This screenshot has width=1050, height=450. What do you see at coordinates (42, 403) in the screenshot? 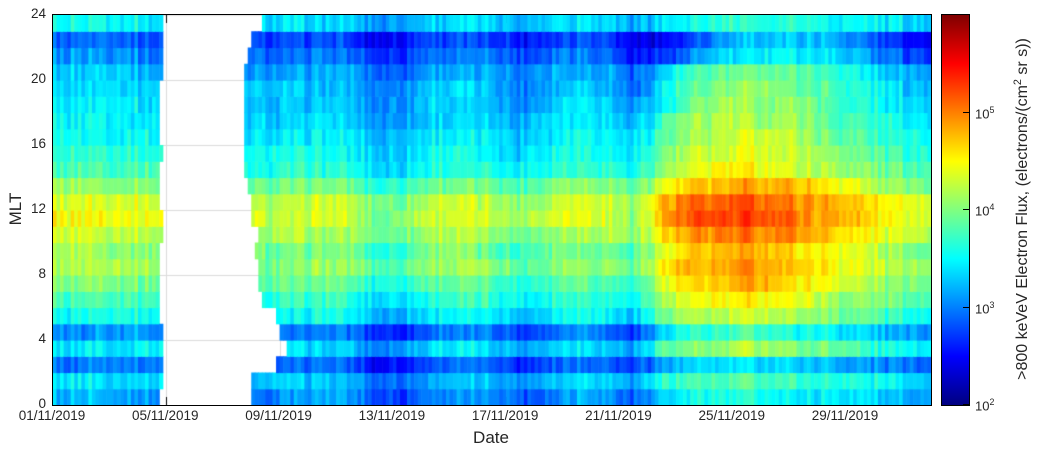
I see `y-tick-label: 0` at bounding box center [42, 403].